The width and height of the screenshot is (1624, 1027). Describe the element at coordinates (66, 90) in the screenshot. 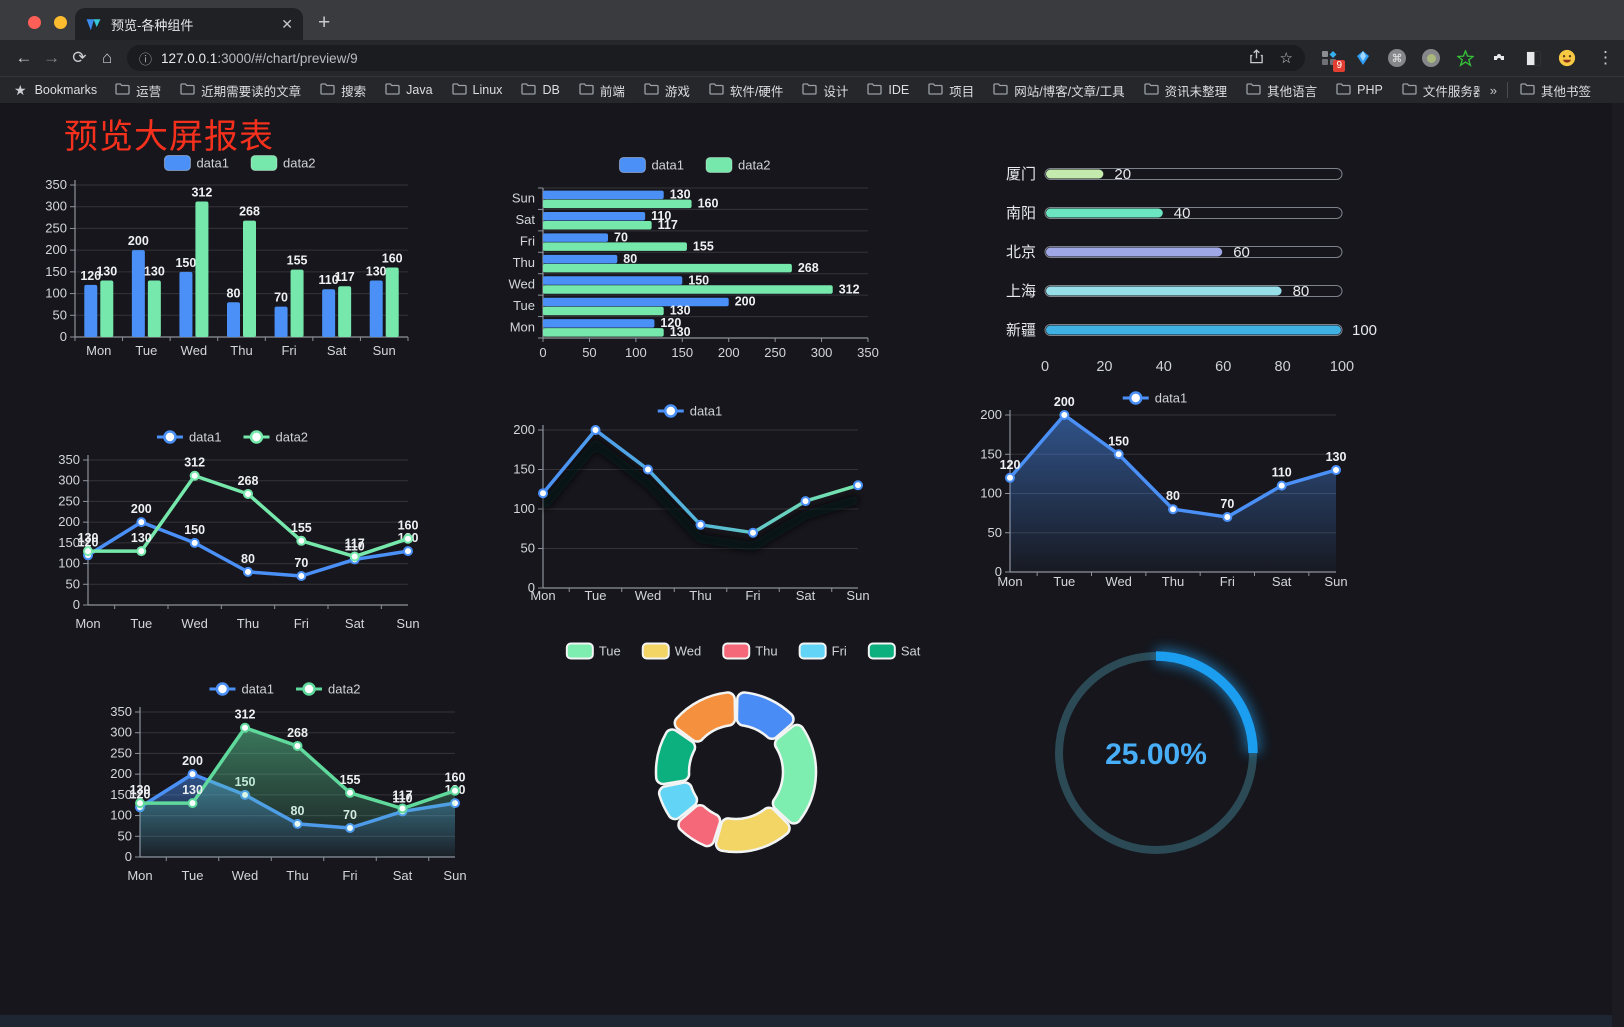

I see `bookmarks-label: Bookmarks` at that location.